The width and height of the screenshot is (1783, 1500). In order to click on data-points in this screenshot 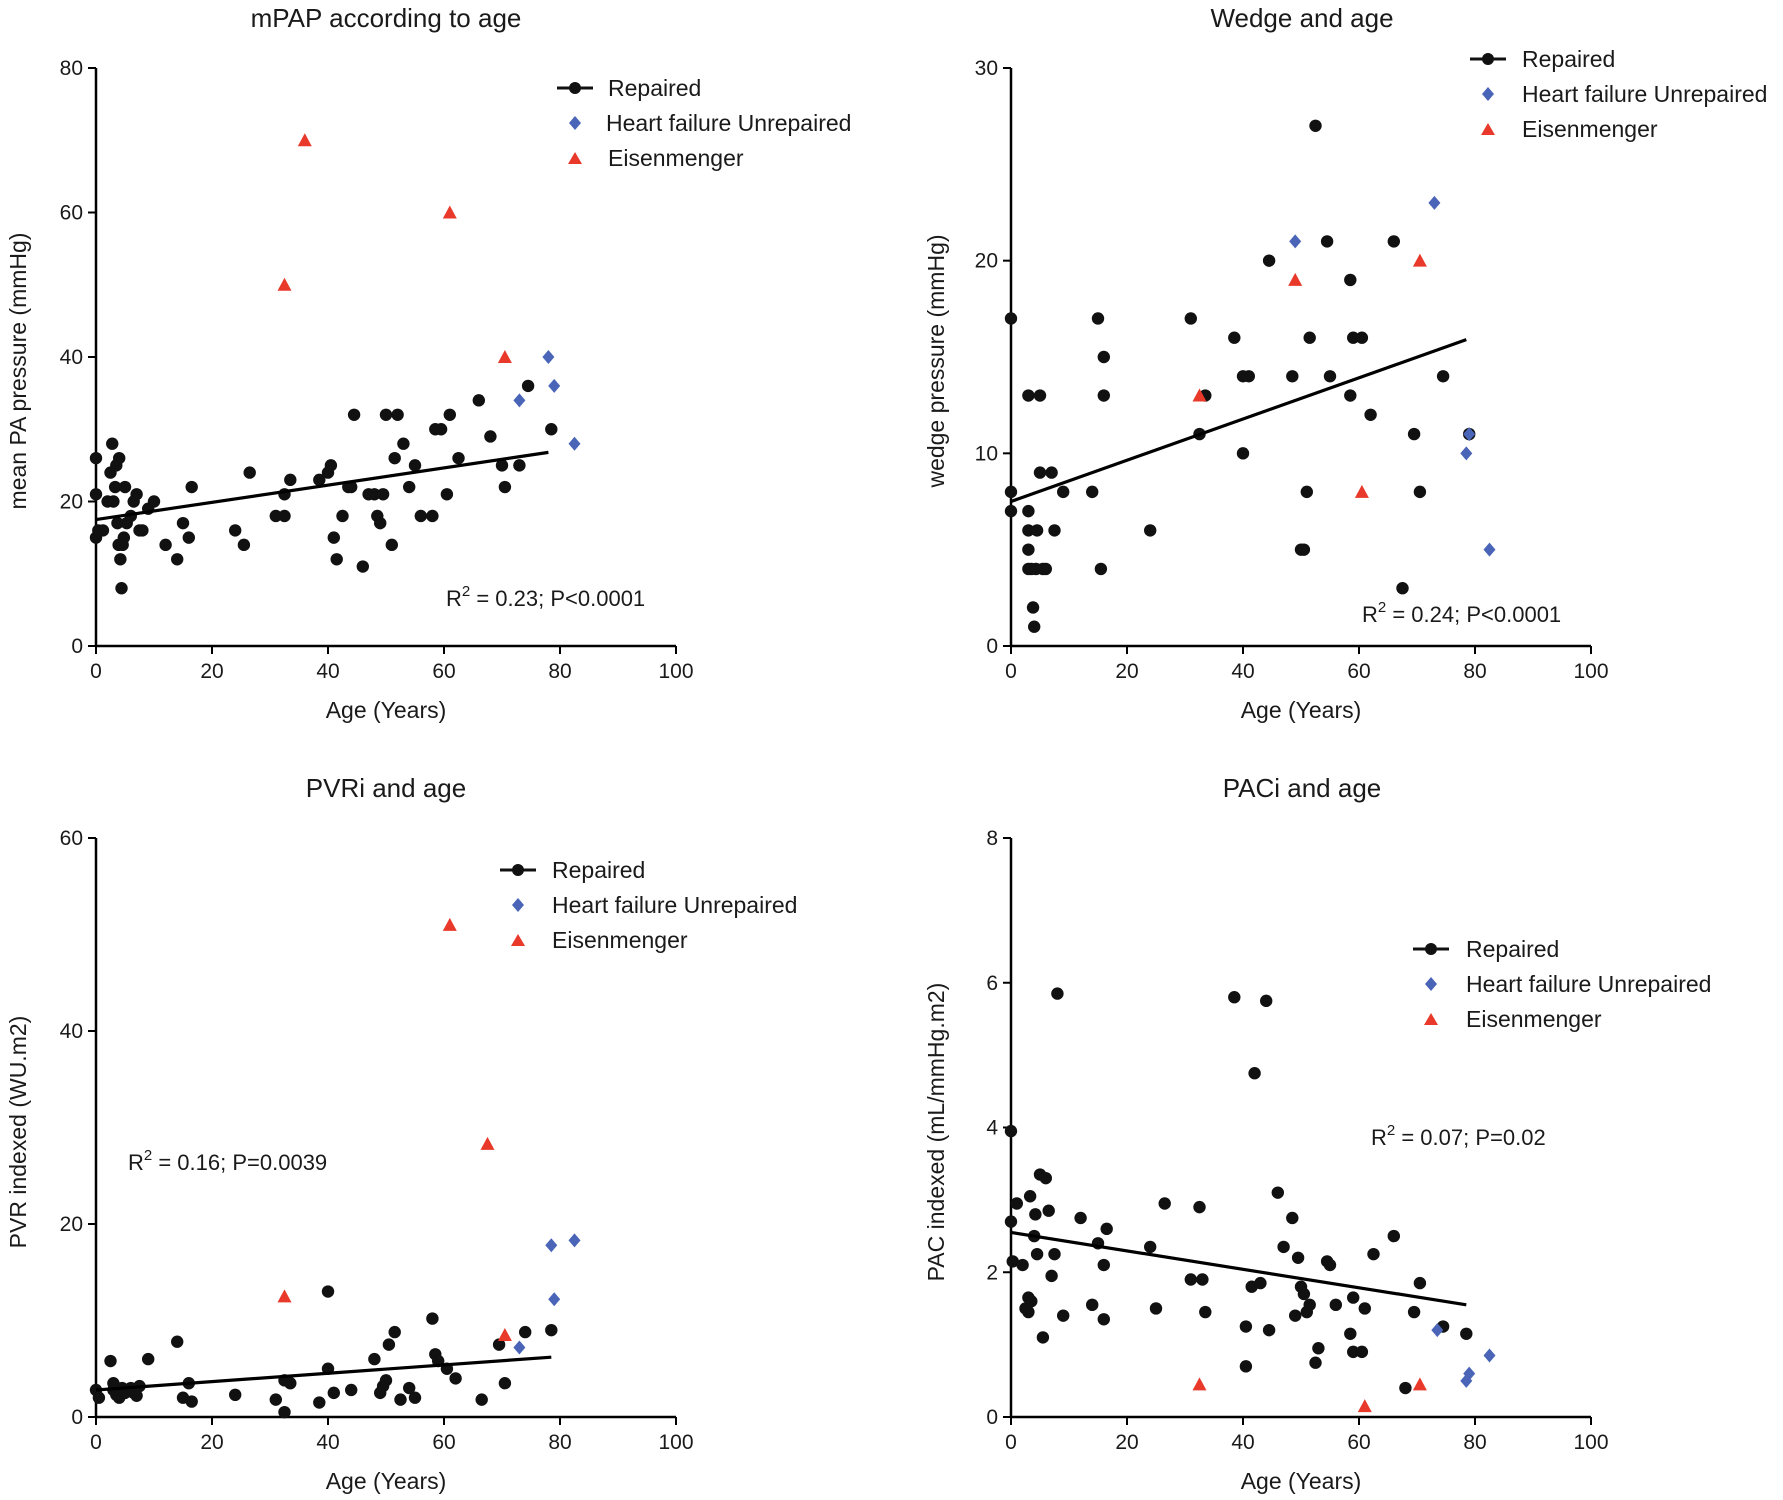, I will do `click(1250, 1200)`.